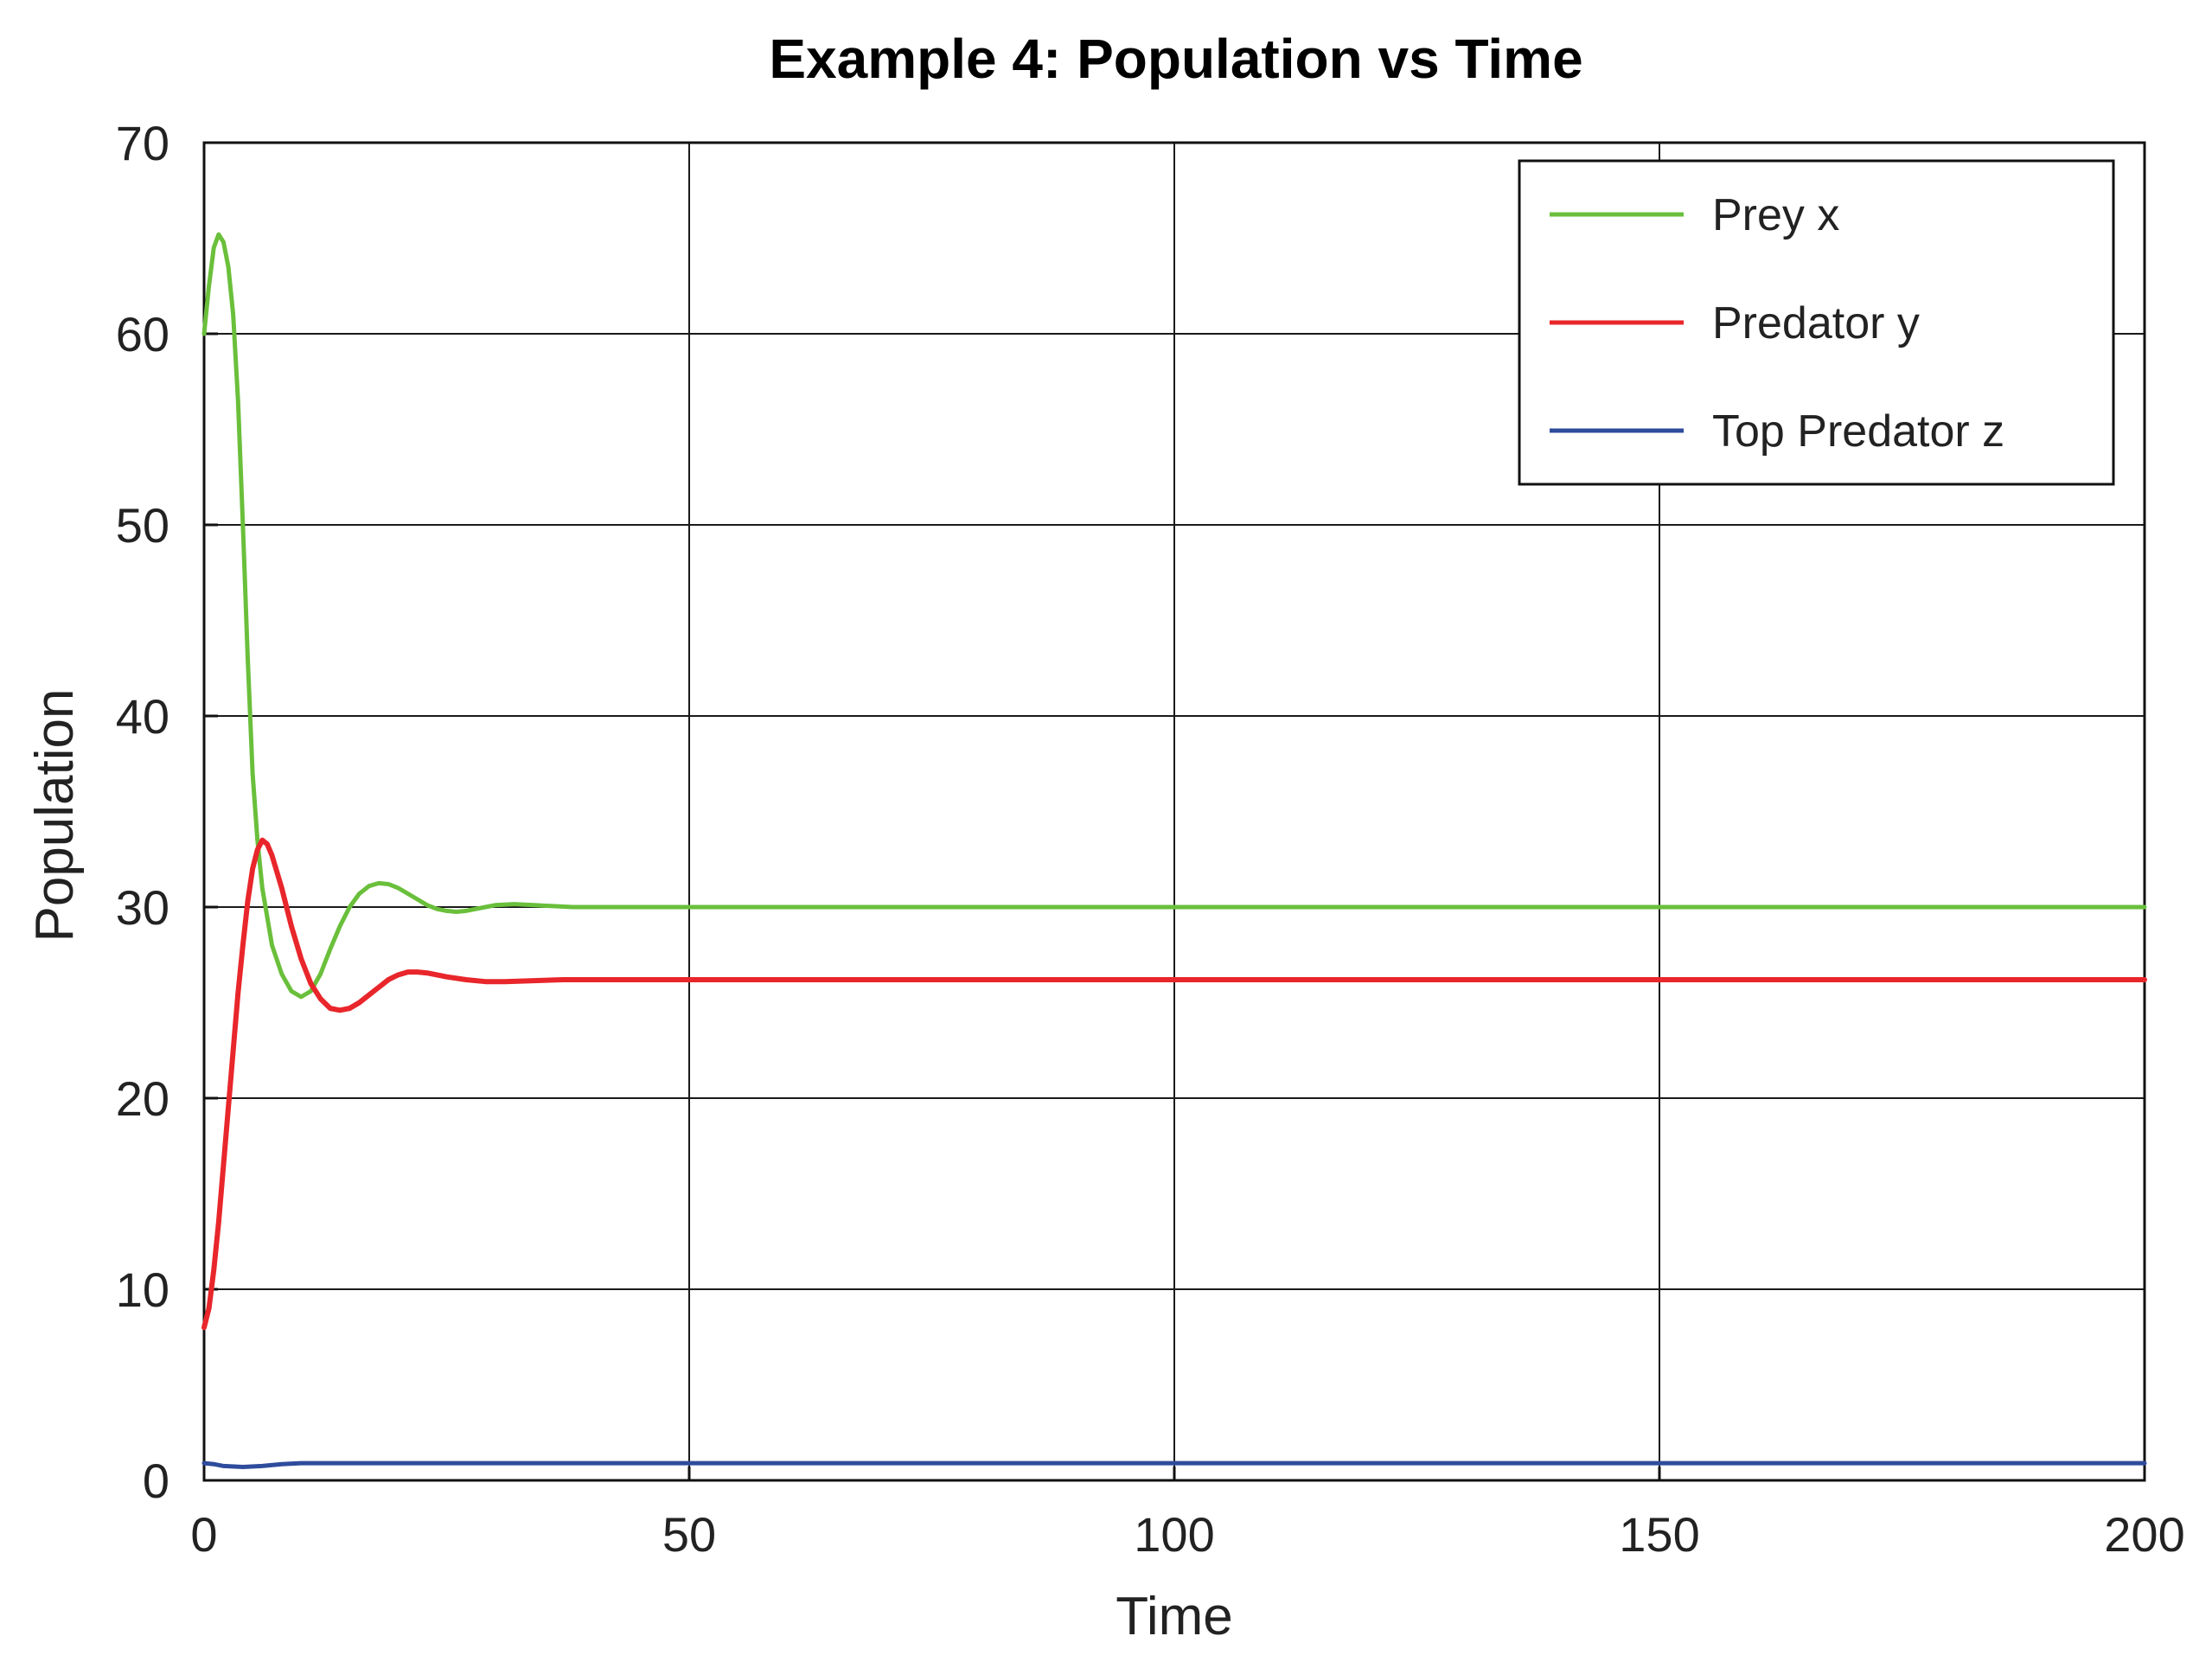  What do you see at coordinates (142, 1098) in the screenshot?
I see `y-tick-label: 20` at bounding box center [142, 1098].